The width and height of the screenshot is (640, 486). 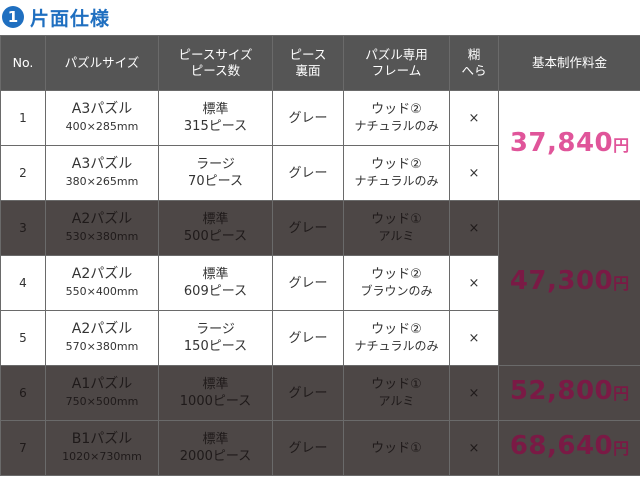 What do you see at coordinates (102, 346) in the screenshot?
I see `puzzle-dimensions: 570×380mm` at bounding box center [102, 346].